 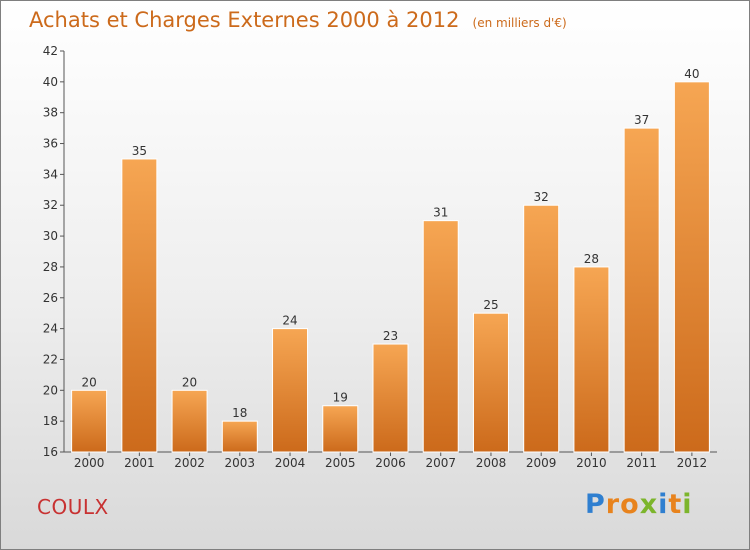 What do you see at coordinates (692, 463) in the screenshot?
I see `x-tick-label: 2012` at bounding box center [692, 463].